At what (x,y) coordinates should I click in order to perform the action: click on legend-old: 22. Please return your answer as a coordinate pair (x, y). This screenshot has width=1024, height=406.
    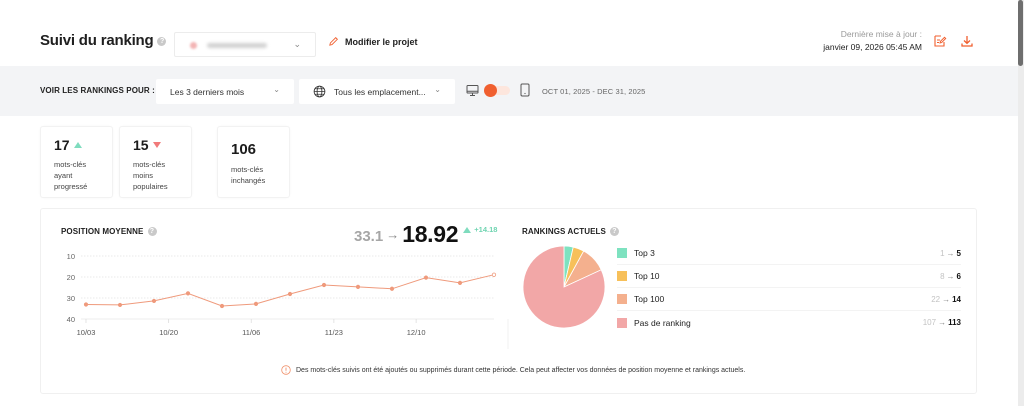
    Looking at the image, I should click on (936, 299).